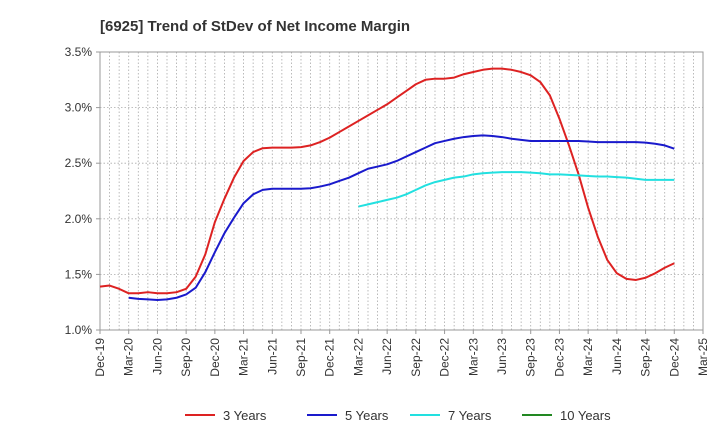  What do you see at coordinates (502, 356) in the screenshot?
I see `x-tick-label: Jun-23` at bounding box center [502, 356].